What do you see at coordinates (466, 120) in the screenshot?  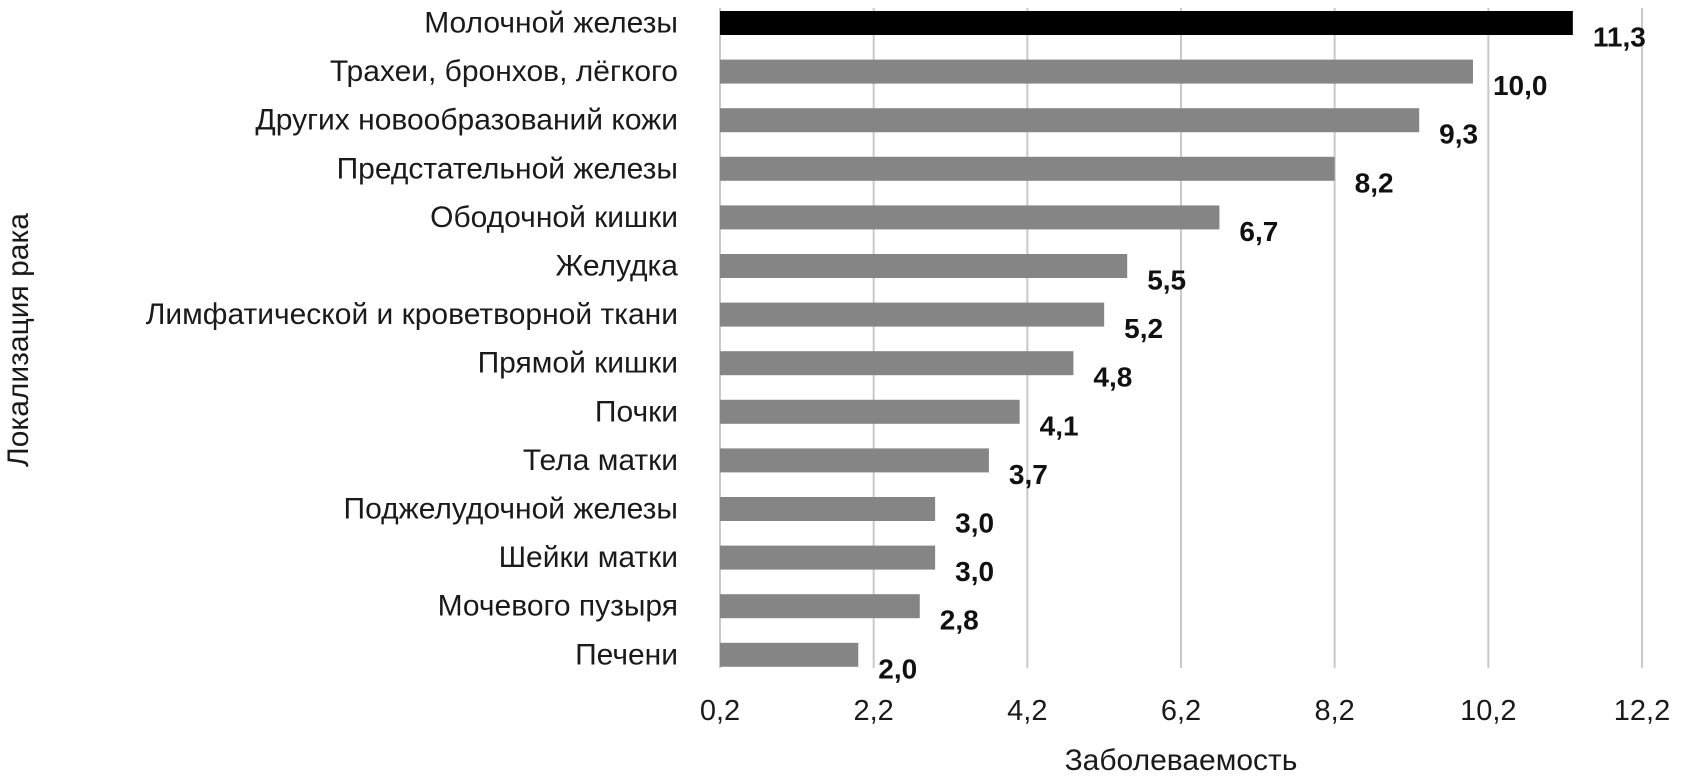 I see `category-label: Других новообразований кожи` at bounding box center [466, 120].